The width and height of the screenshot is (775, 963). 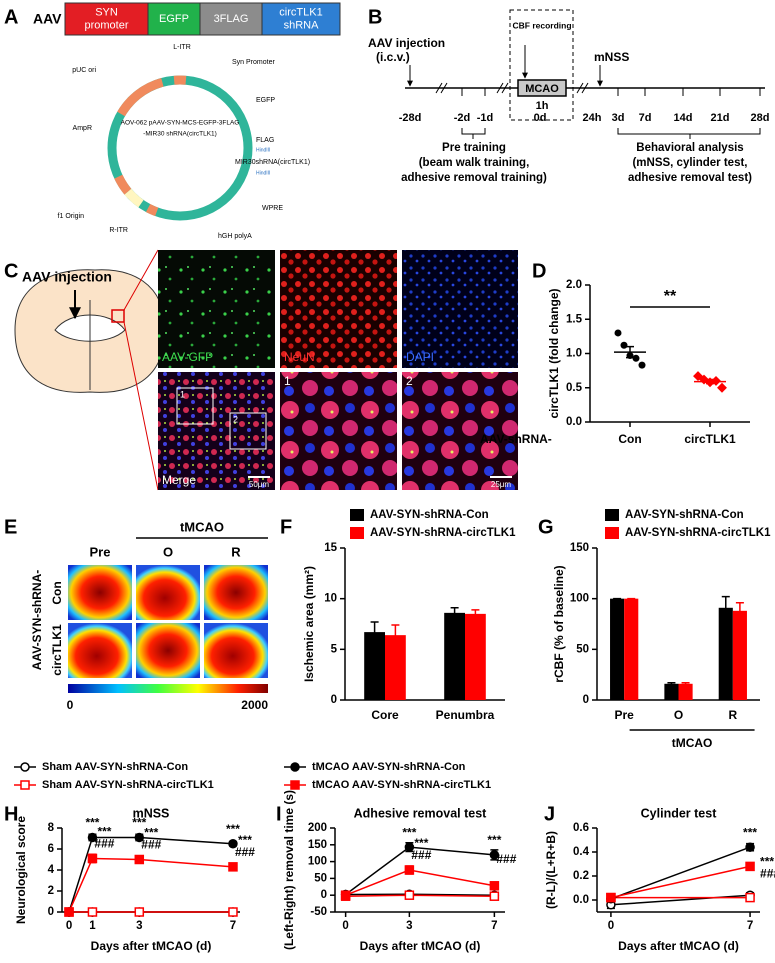 I want to click on y-tick-label: 0.0, so click(x=581, y=900).